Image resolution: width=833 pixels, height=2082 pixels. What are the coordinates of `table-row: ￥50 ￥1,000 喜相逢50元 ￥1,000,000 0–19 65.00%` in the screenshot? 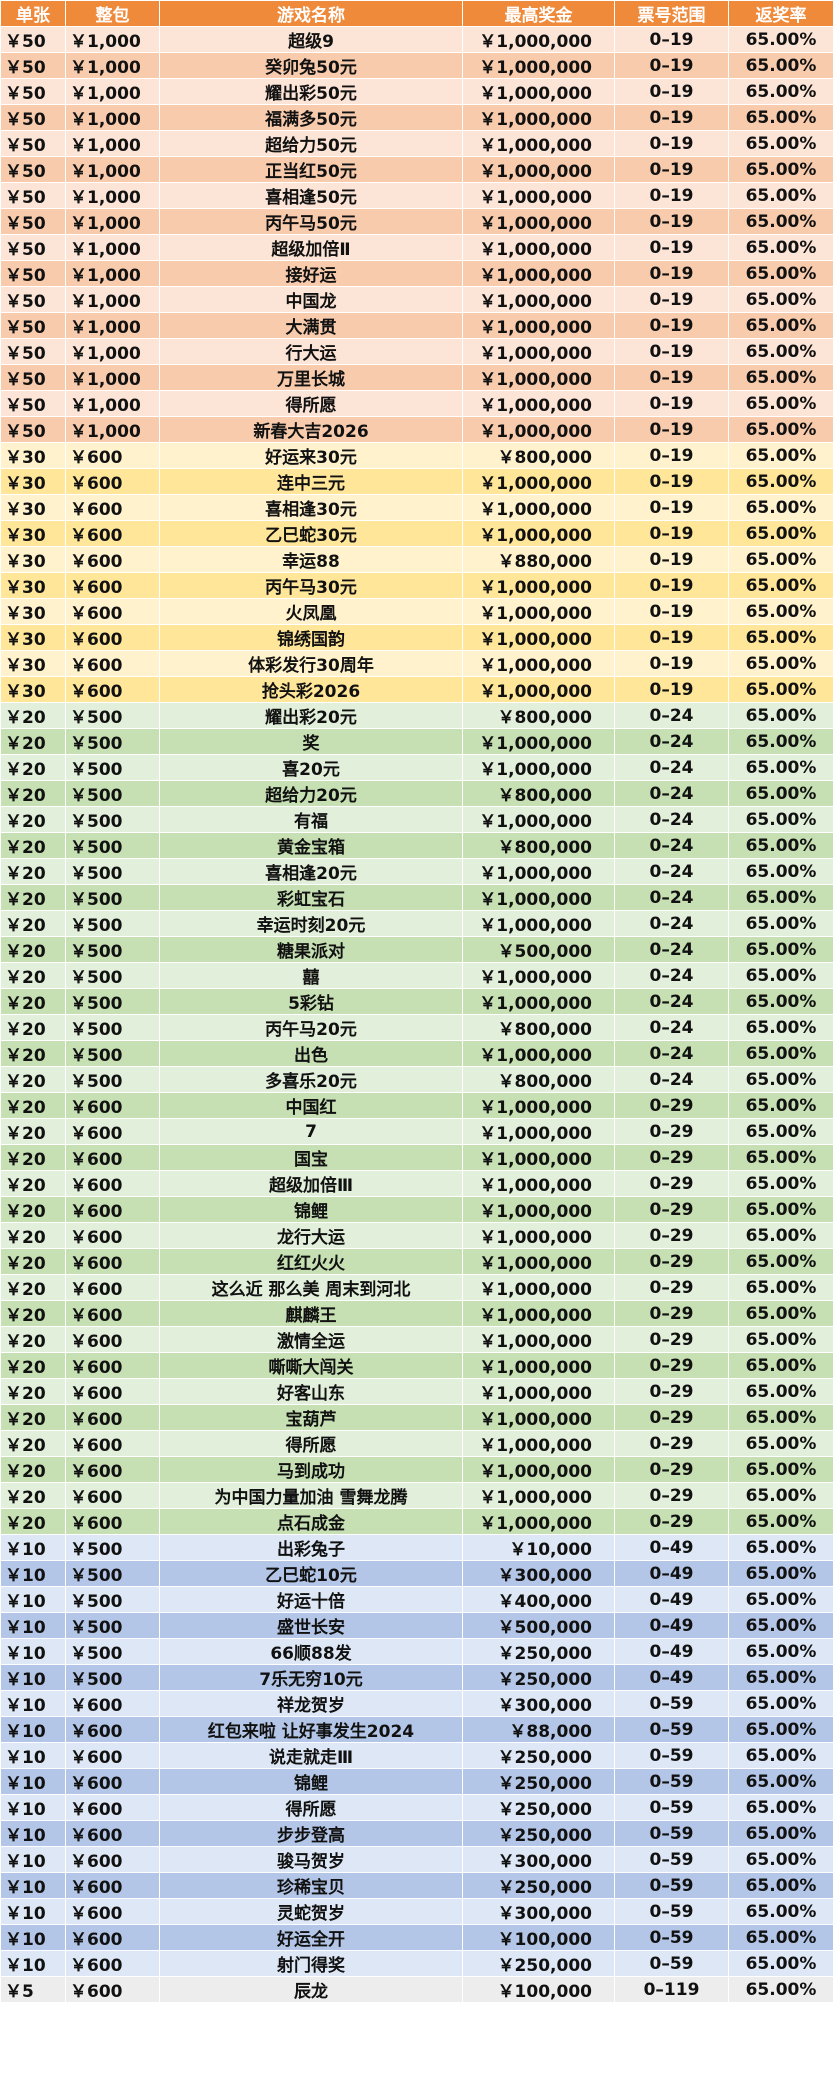 It's located at (416, 195).